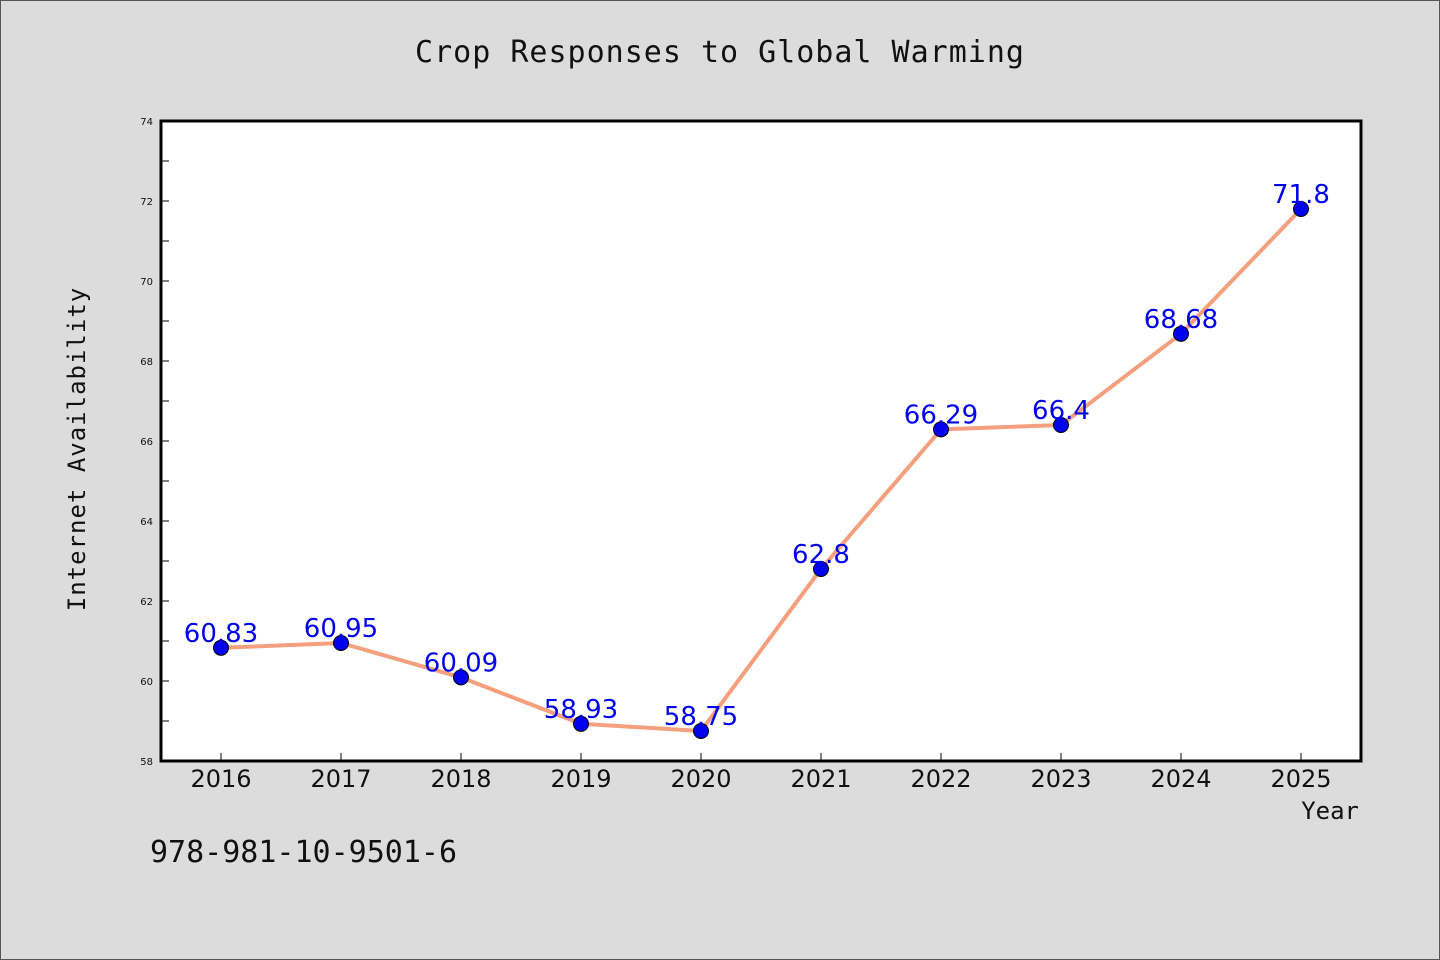 This screenshot has height=960, width=1440. What do you see at coordinates (304, 852) in the screenshot?
I see `isbn-text: 978-981-10-9501-6` at bounding box center [304, 852].